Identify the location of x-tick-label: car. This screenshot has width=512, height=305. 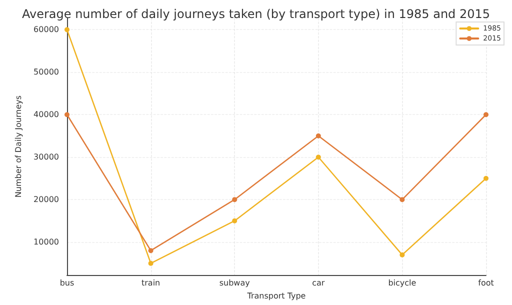
(319, 283).